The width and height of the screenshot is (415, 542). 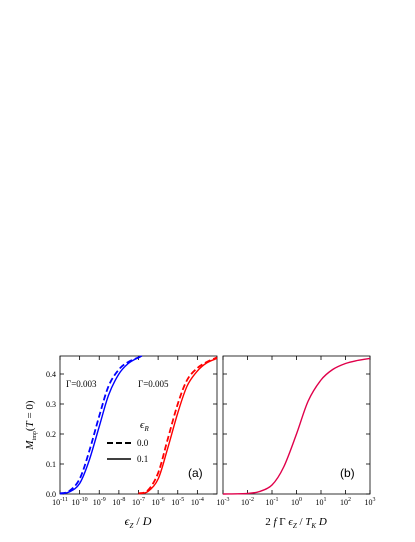 I want to click on x-tick-label-b-0: 10⁻³, so click(x=223, y=502).